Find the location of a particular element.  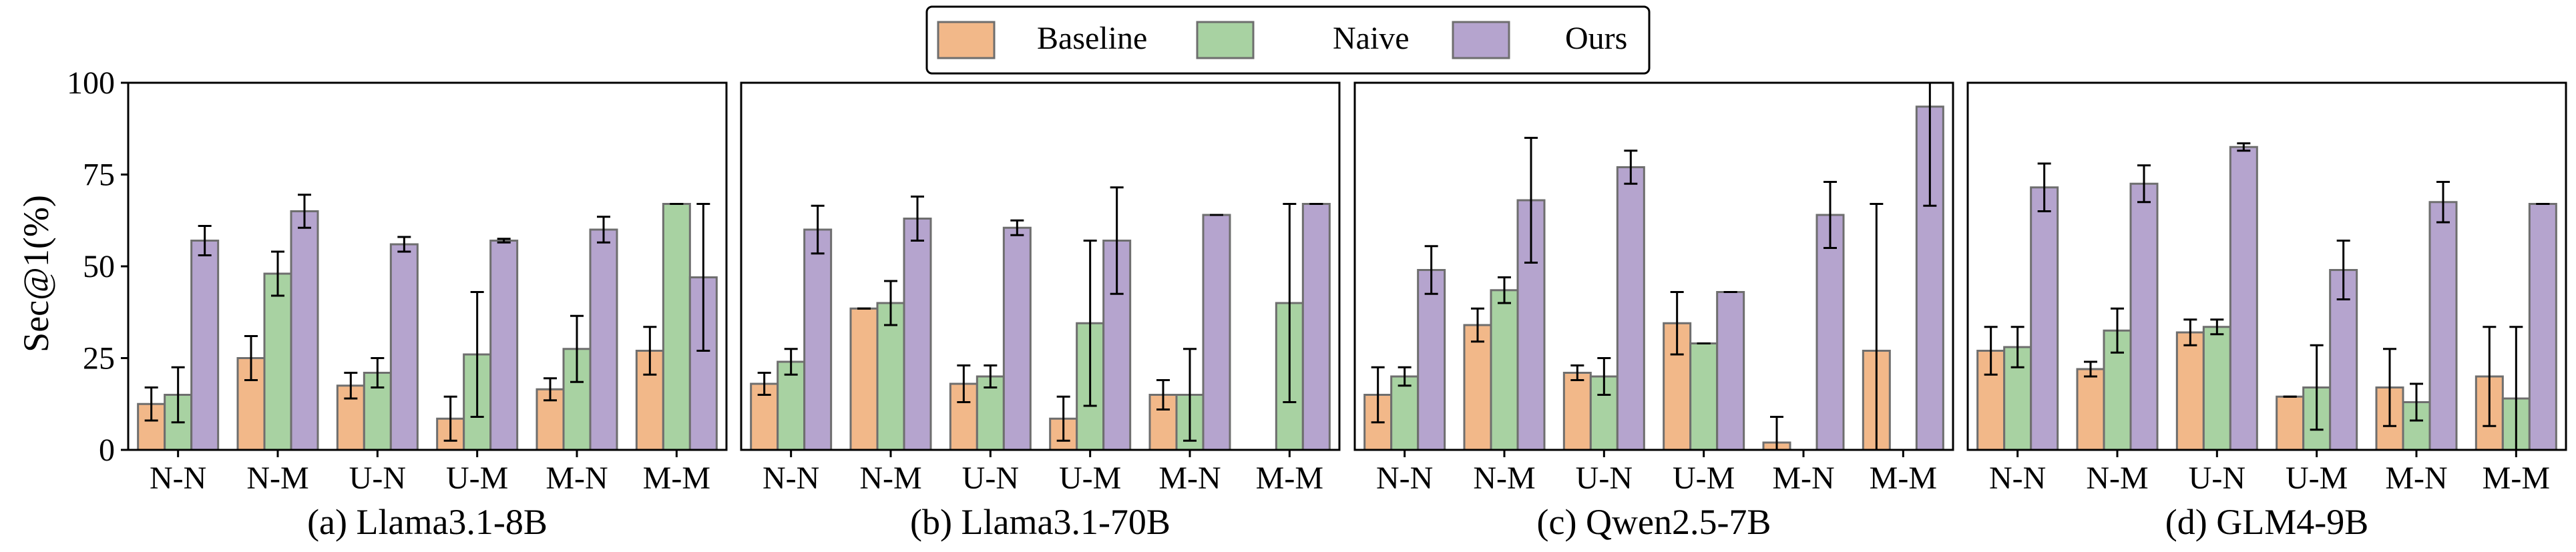

bar-baseline-n-m is located at coordinates (1477, 388).